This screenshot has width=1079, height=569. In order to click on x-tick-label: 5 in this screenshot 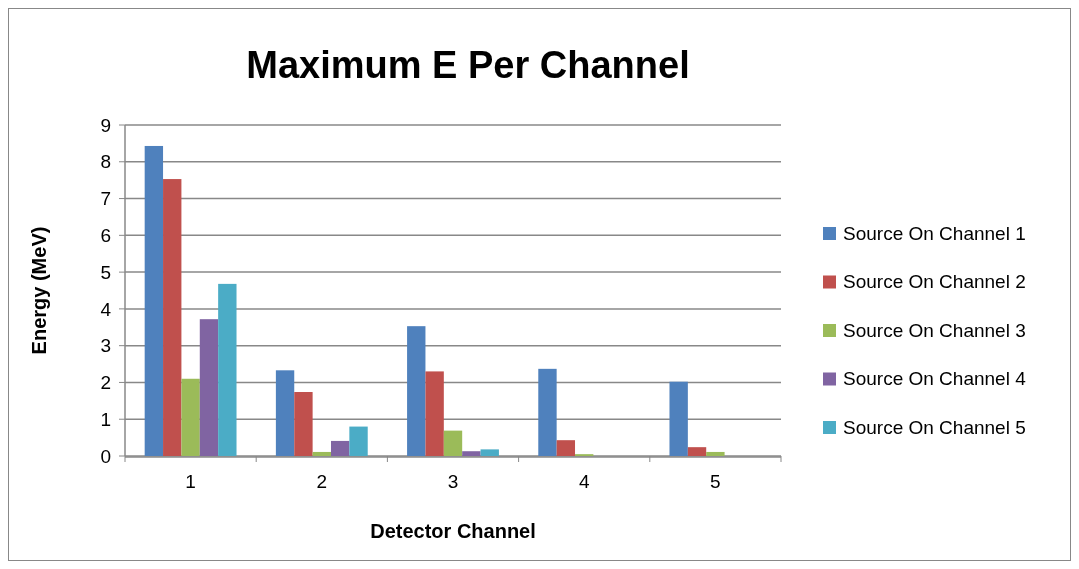, I will do `click(715, 481)`.